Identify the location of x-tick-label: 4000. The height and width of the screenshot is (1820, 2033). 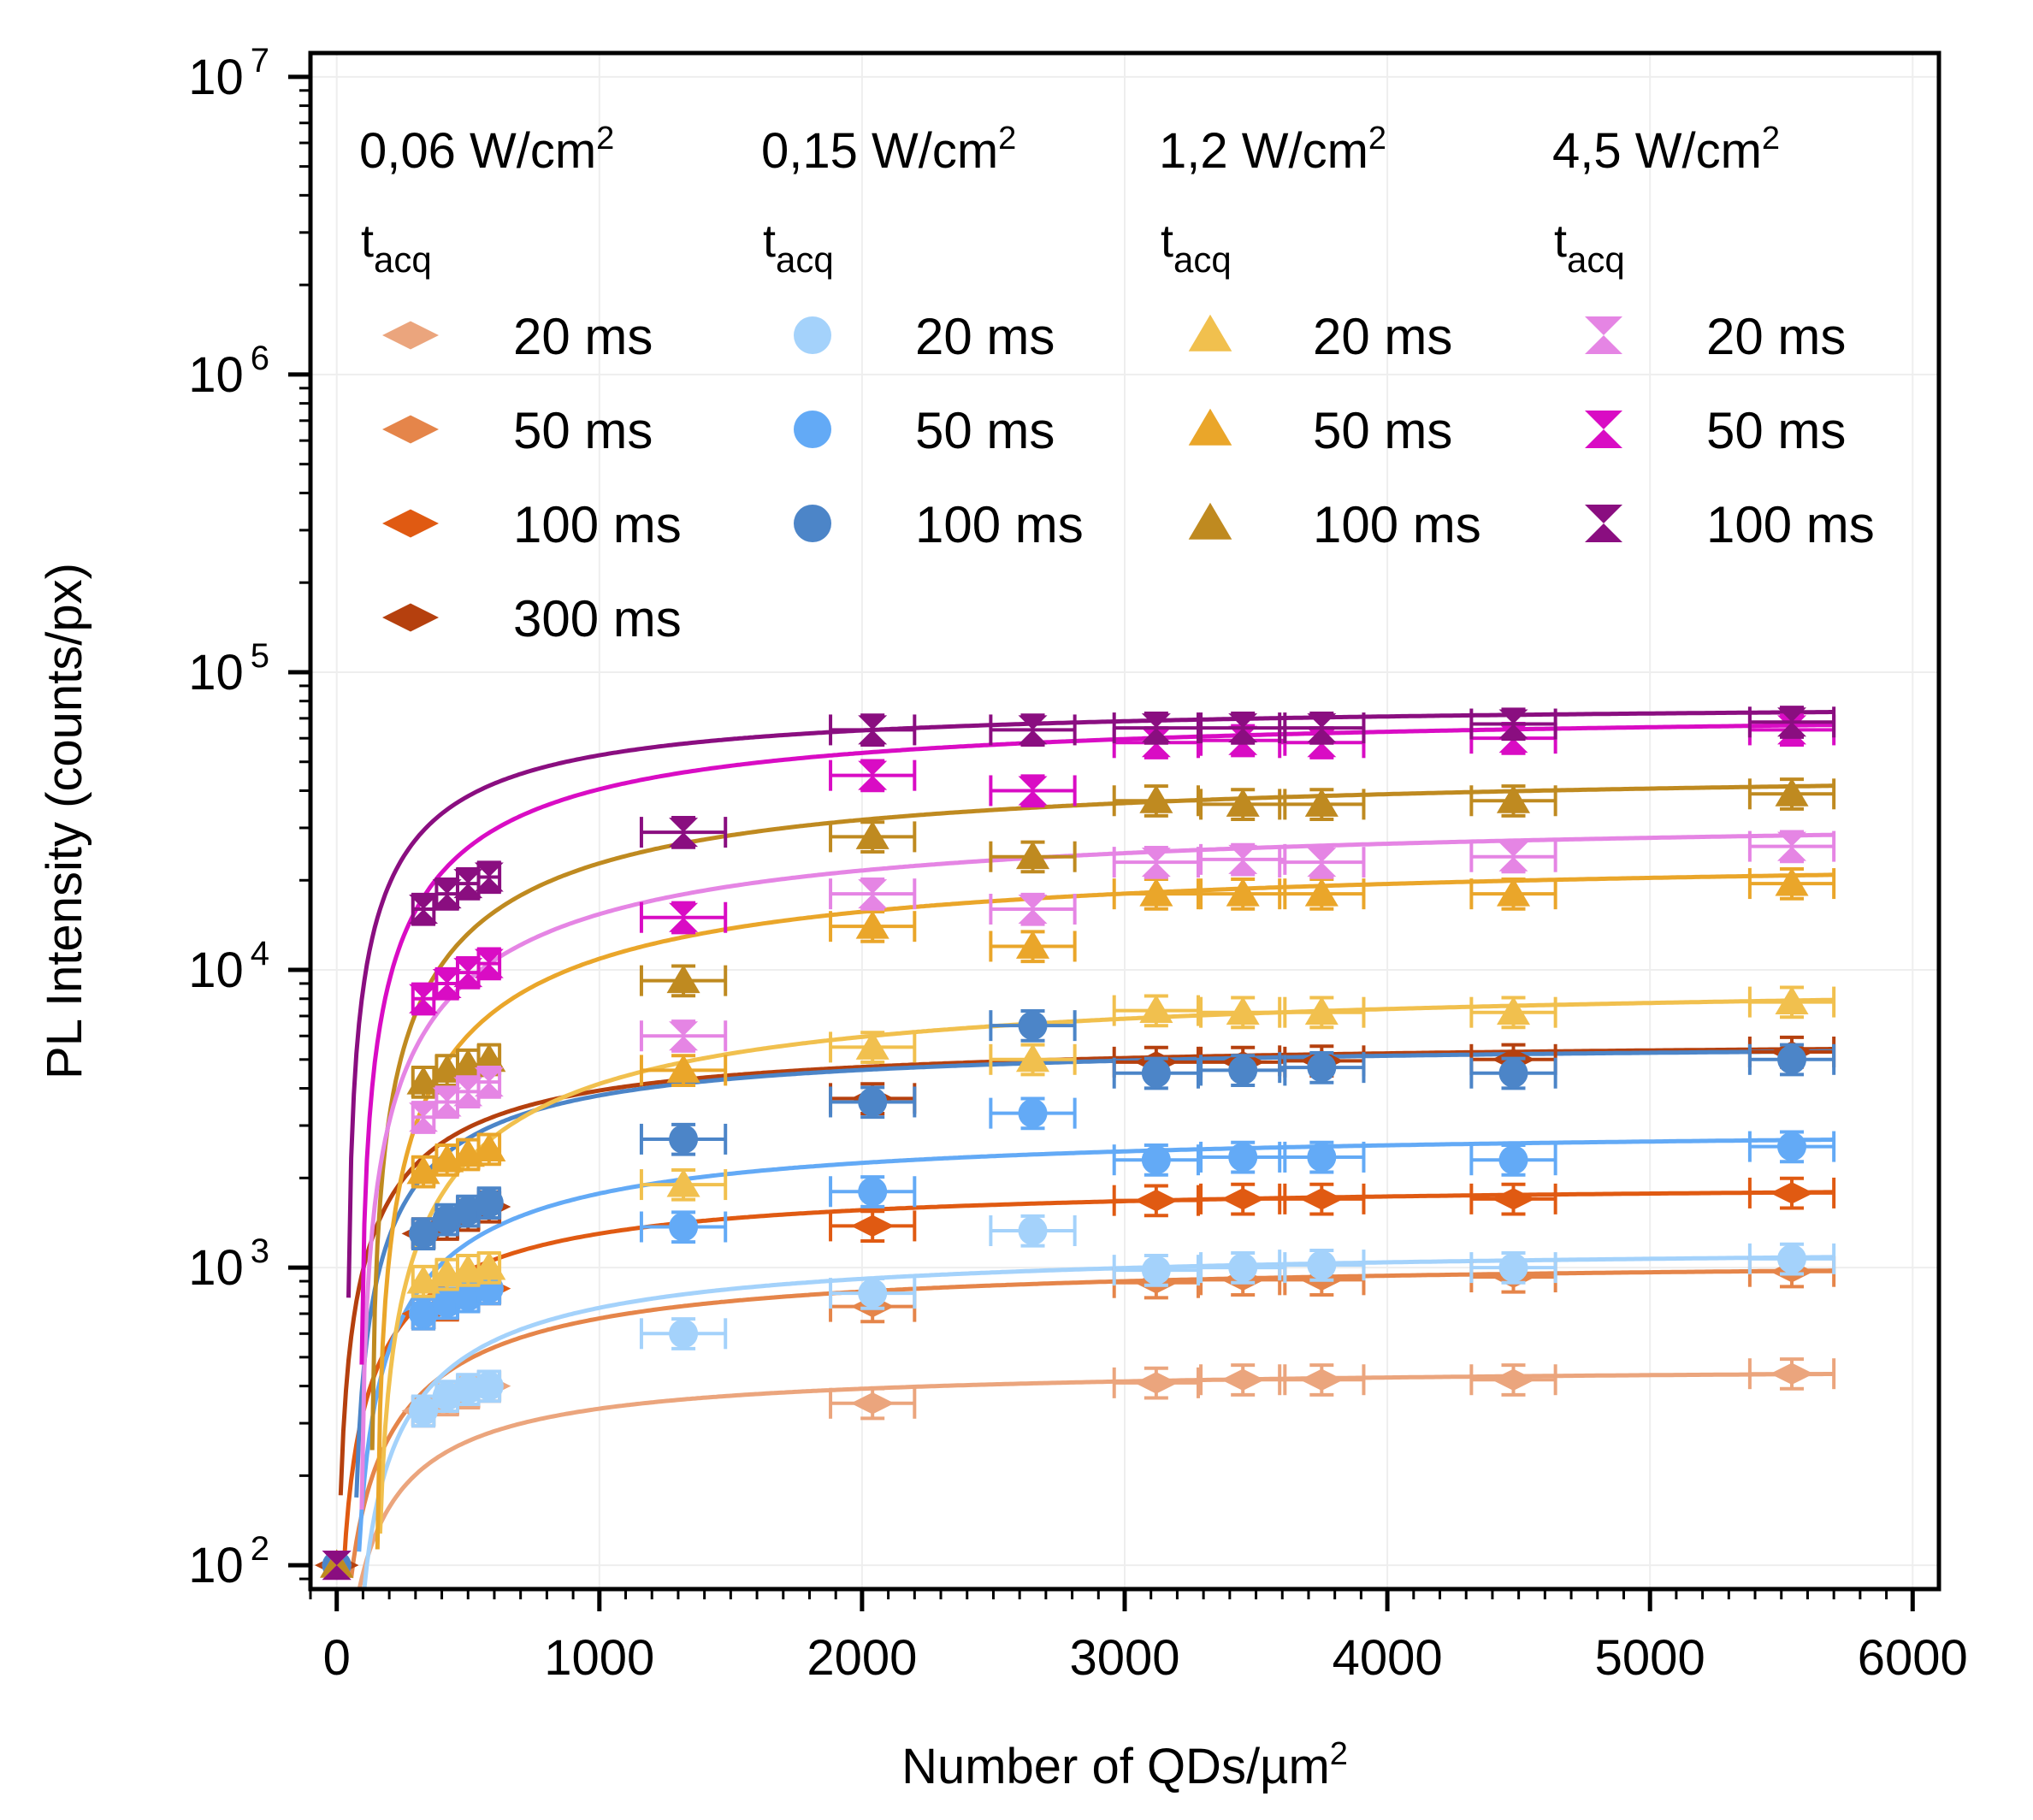
(1388, 1658).